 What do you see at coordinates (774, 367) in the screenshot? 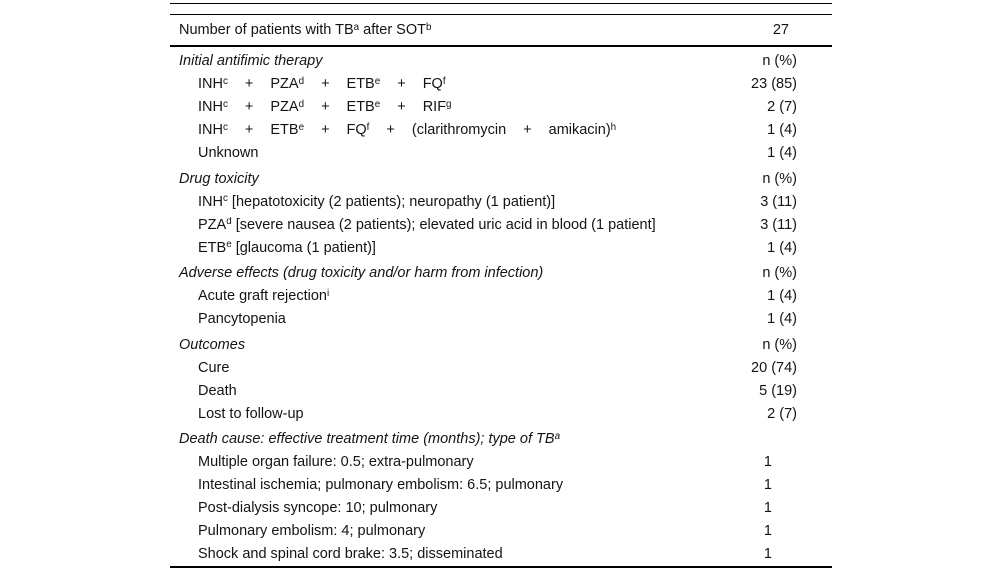
I see `row-value: 20 (74)` at bounding box center [774, 367].